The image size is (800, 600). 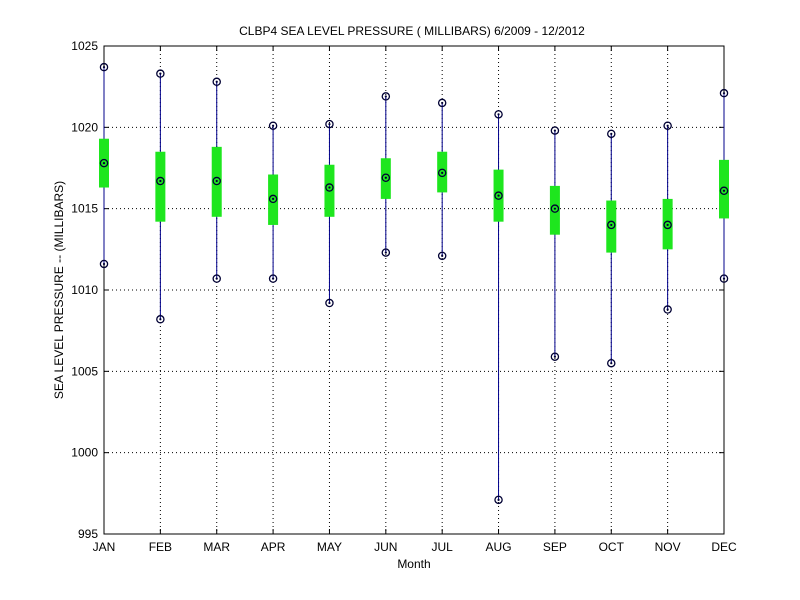 I want to click on y-tick-label: 995, so click(x=88, y=534).